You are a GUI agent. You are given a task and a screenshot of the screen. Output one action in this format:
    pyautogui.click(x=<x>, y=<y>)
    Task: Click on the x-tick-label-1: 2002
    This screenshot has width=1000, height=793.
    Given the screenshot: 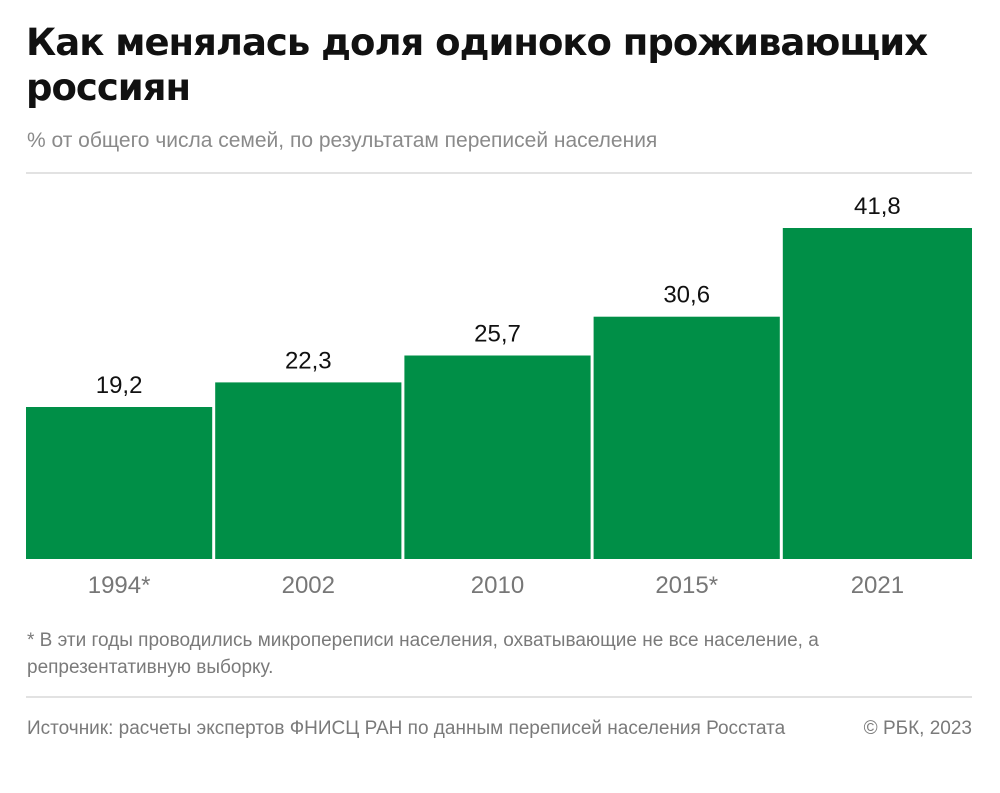 What is the action you would take?
    pyautogui.click(x=308, y=585)
    